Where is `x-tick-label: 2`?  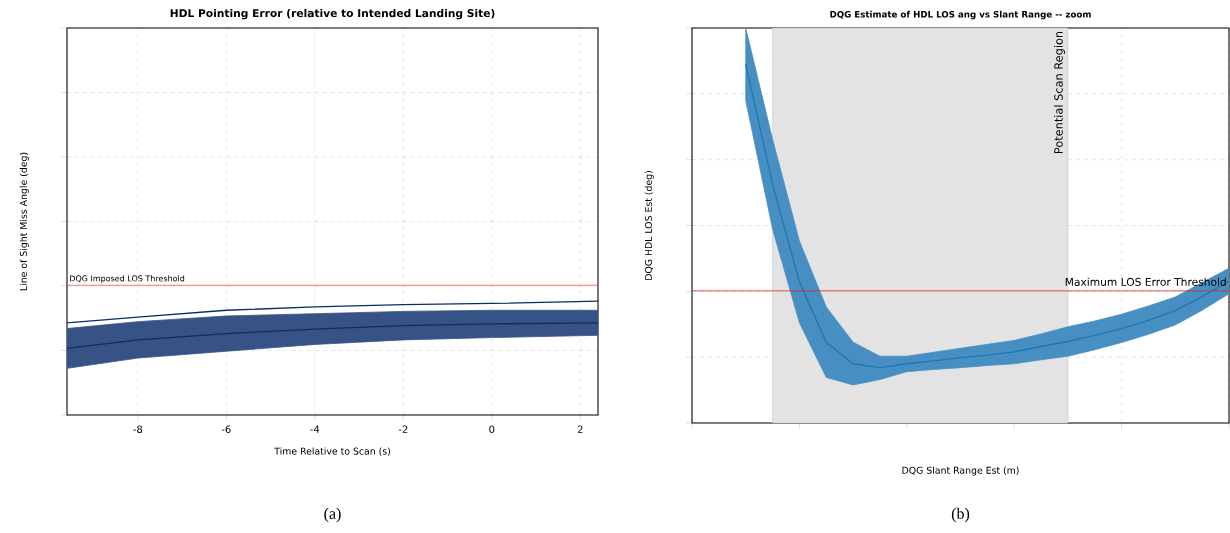
x-tick-label: 2 is located at coordinates (580, 429).